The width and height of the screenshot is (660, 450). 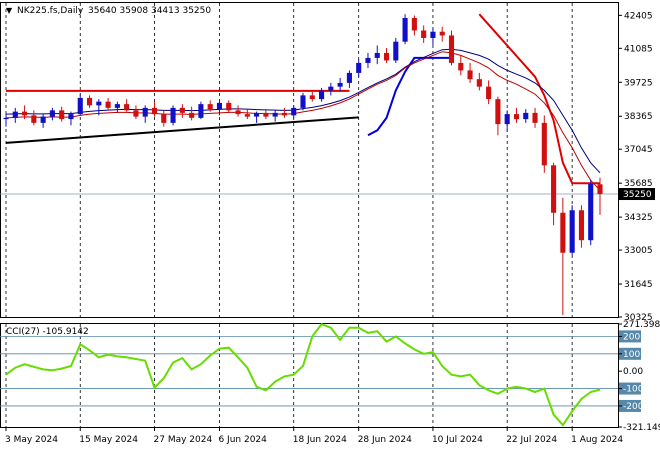 What do you see at coordinates (638, 83) in the screenshot?
I see `price-y-tick-label: 39725` at bounding box center [638, 83].